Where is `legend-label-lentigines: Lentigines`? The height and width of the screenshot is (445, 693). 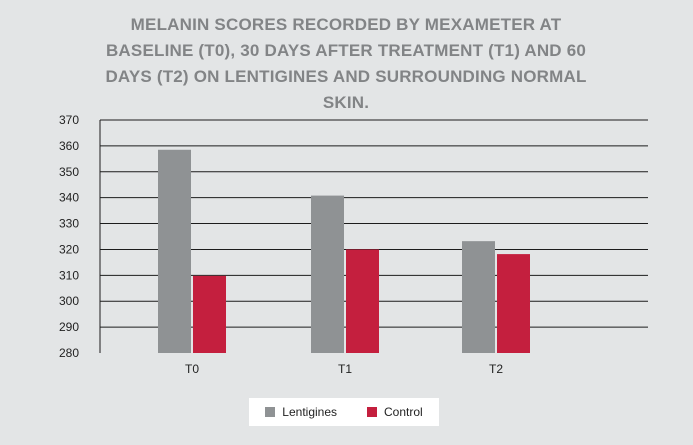
legend-label-lentigines: Lentigines is located at coordinates (310, 412).